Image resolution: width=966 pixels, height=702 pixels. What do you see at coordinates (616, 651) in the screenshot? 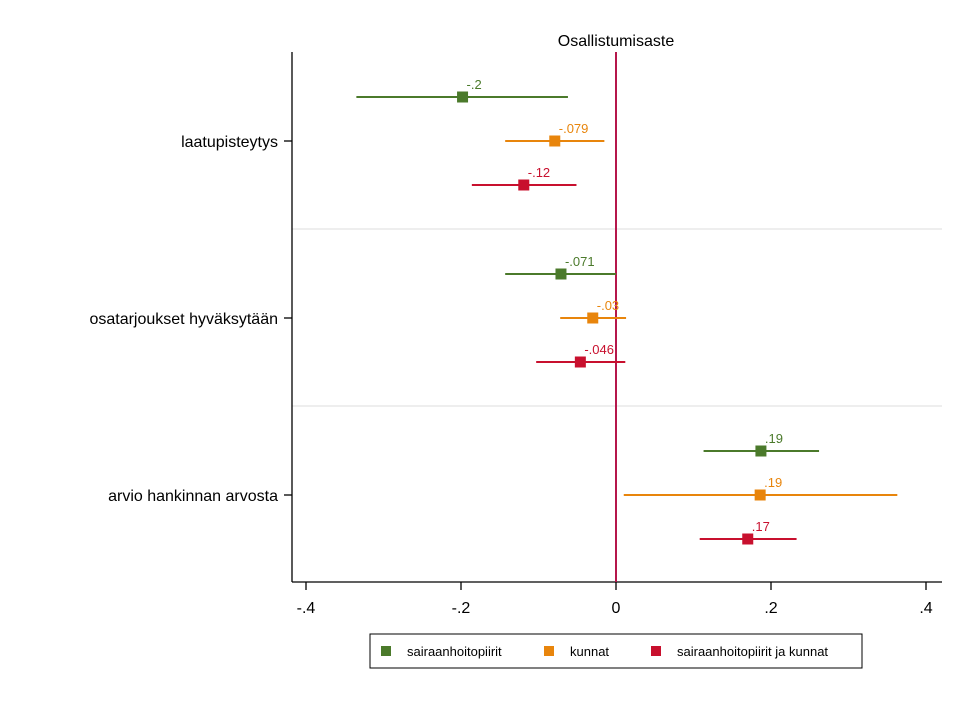
I see `legend-box` at bounding box center [616, 651].